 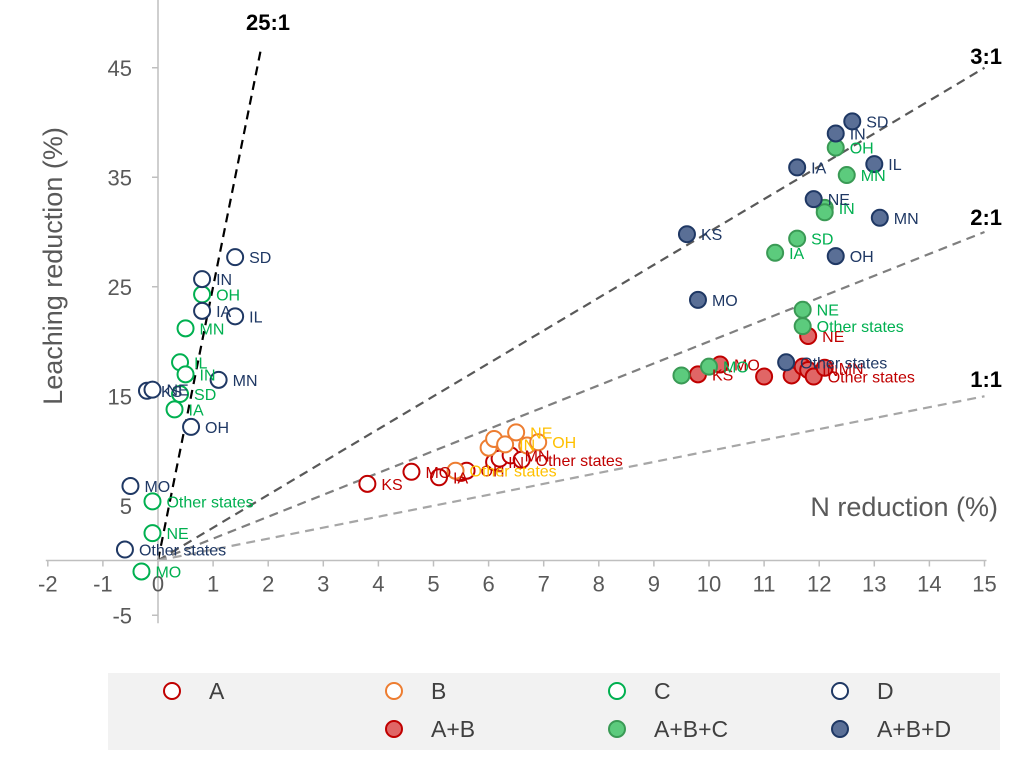 I want to click on x-tick-label: 14, so click(x=929, y=584).